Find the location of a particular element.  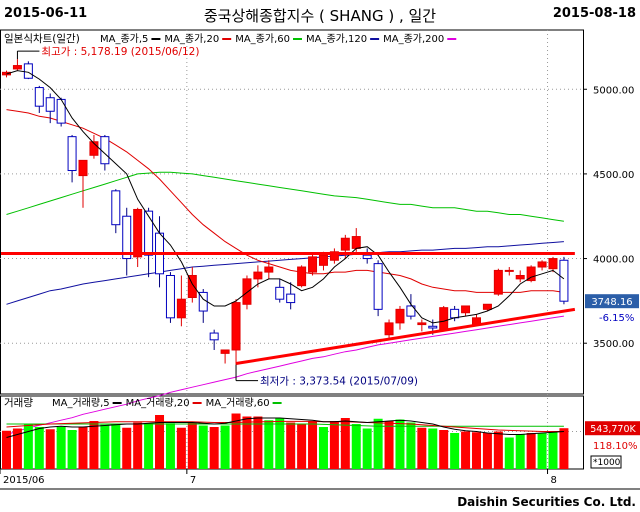

change-pct-label: -6.15% is located at coordinates (616, 318).